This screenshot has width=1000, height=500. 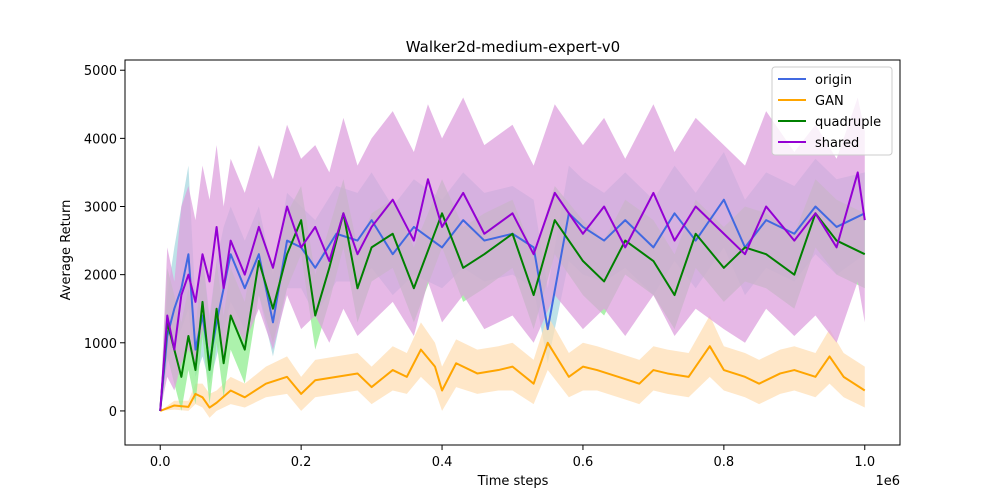 I want to click on y-tick-label: 4000, so click(x=100, y=139).